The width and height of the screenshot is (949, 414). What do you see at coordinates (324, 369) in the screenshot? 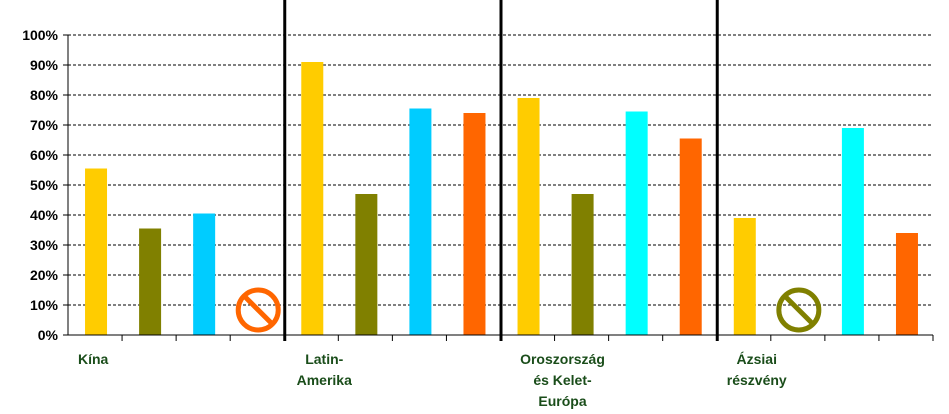
I see `category-label: Latin- Amerika` at bounding box center [324, 369].